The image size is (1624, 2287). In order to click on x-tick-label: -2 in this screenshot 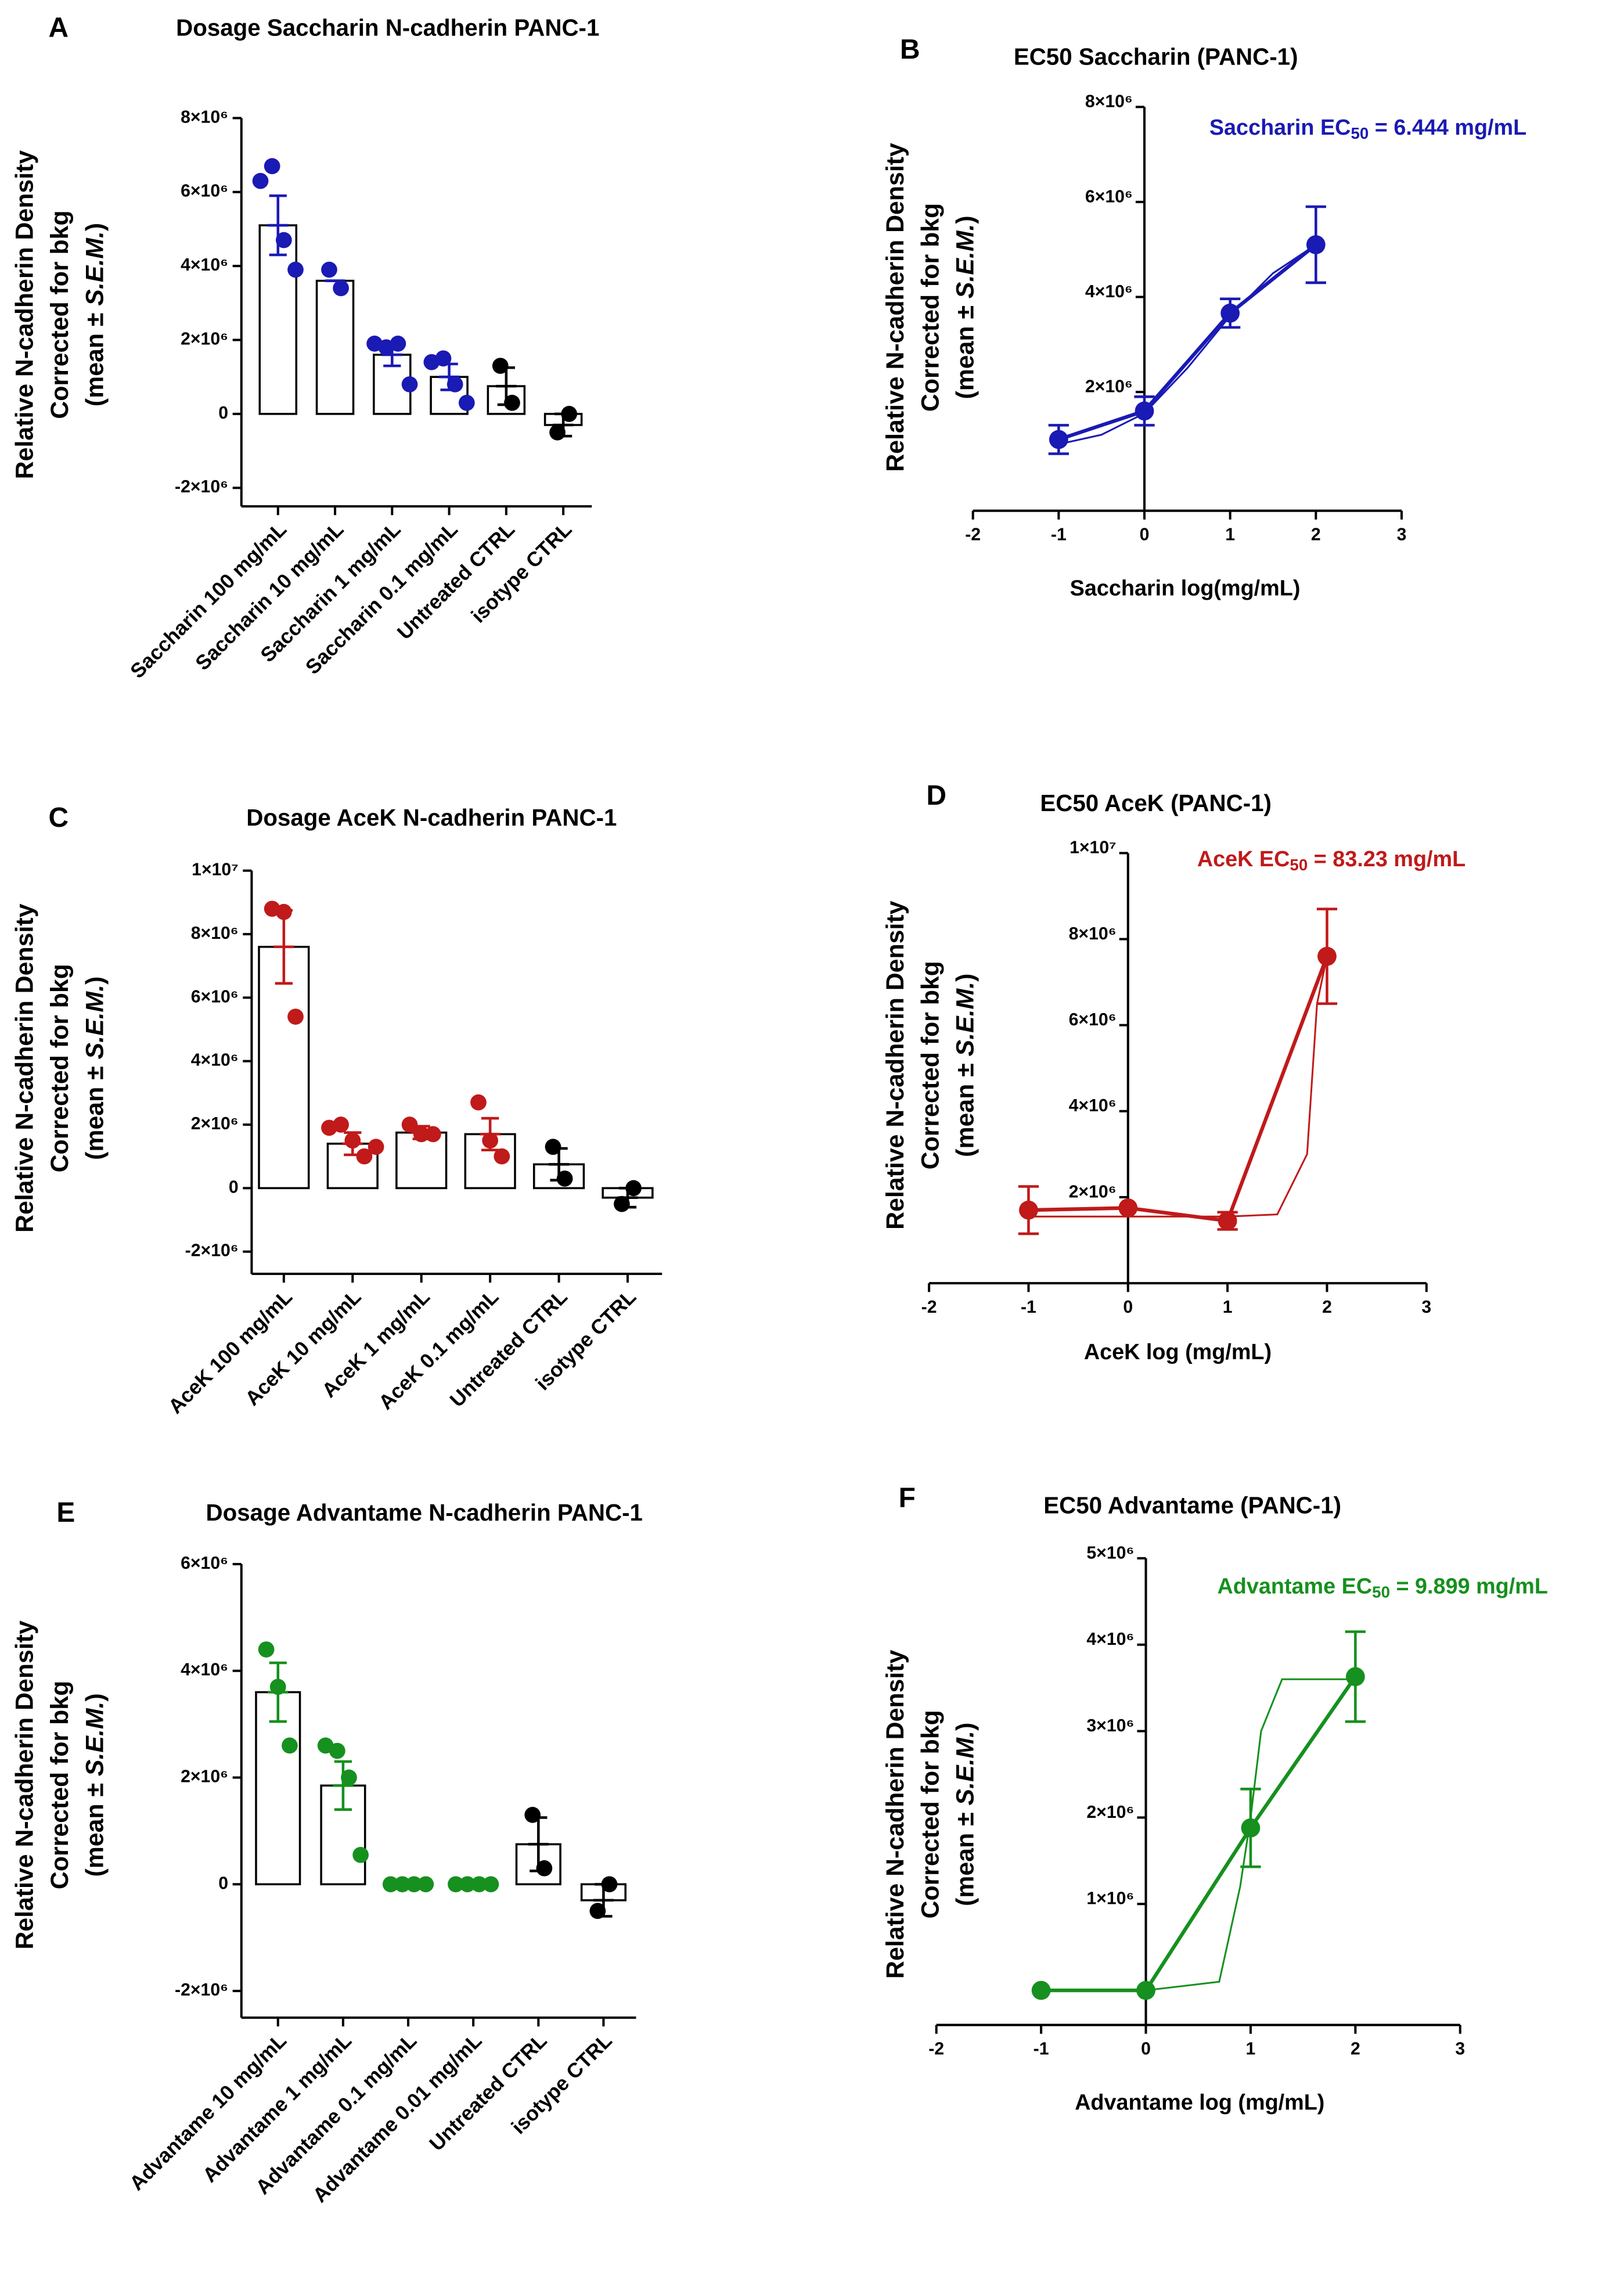, I will do `click(936, 2049)`.